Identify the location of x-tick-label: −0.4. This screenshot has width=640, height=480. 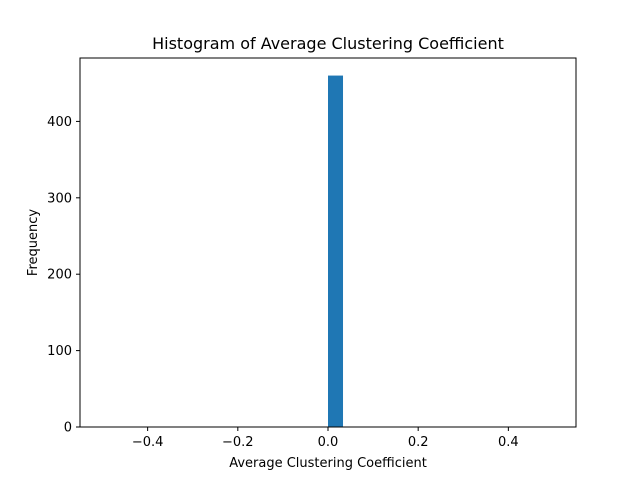
(148, 442).